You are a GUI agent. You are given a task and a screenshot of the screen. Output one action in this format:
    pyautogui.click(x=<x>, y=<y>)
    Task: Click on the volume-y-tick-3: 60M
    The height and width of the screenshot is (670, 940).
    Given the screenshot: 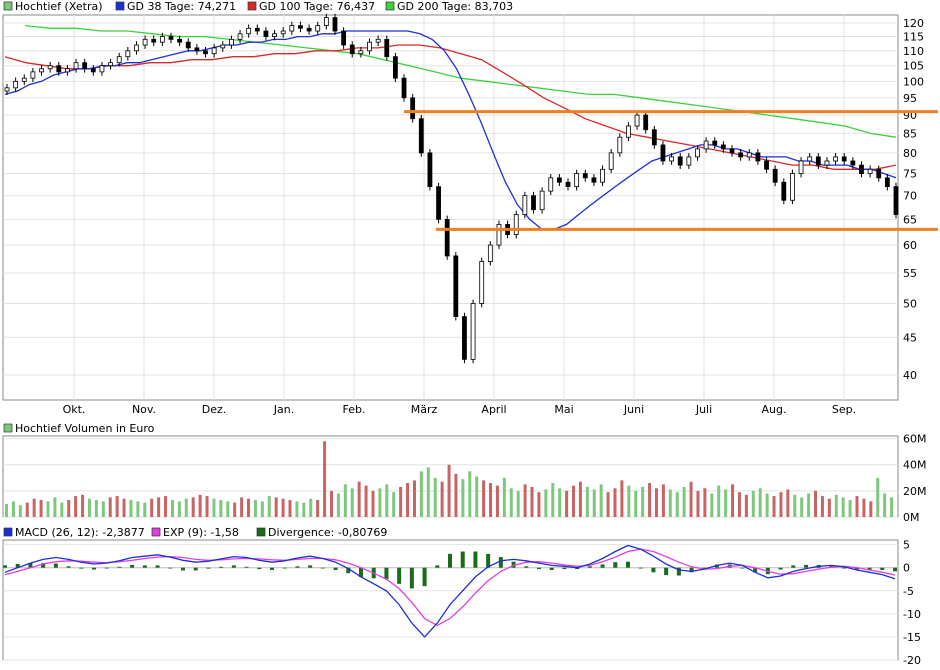 What is the action you would take?
    pyautogui.click(x=915, y=439)
    